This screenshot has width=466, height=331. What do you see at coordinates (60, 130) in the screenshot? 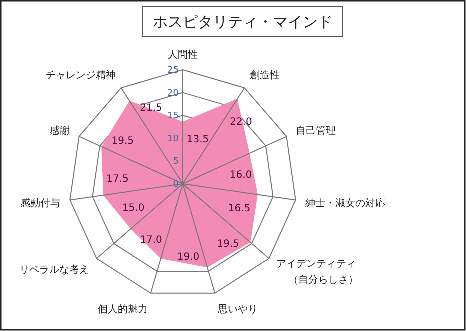
I see `spoke-label: 感謝` at bounding box center [60, 130].